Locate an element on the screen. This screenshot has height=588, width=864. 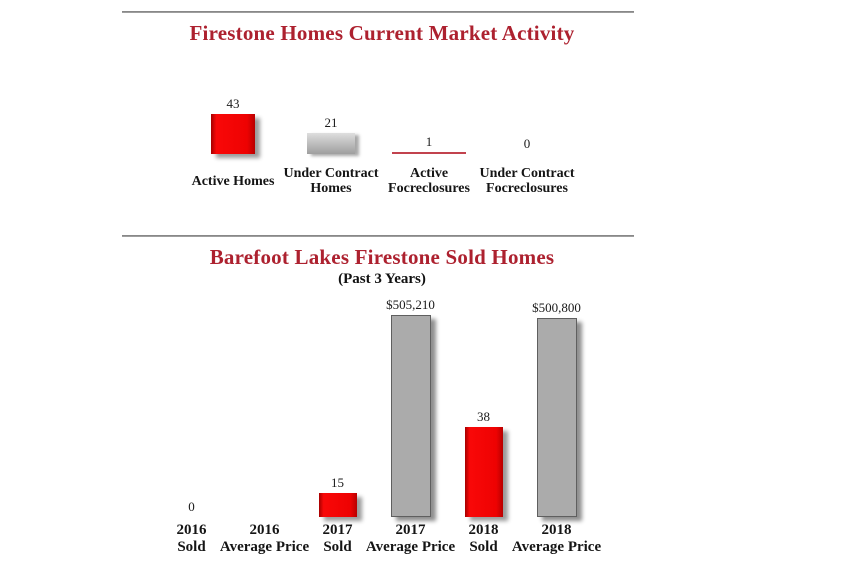
chart-column-2016-sold: 0 2016 Sold is located at coordinates (191, 424).